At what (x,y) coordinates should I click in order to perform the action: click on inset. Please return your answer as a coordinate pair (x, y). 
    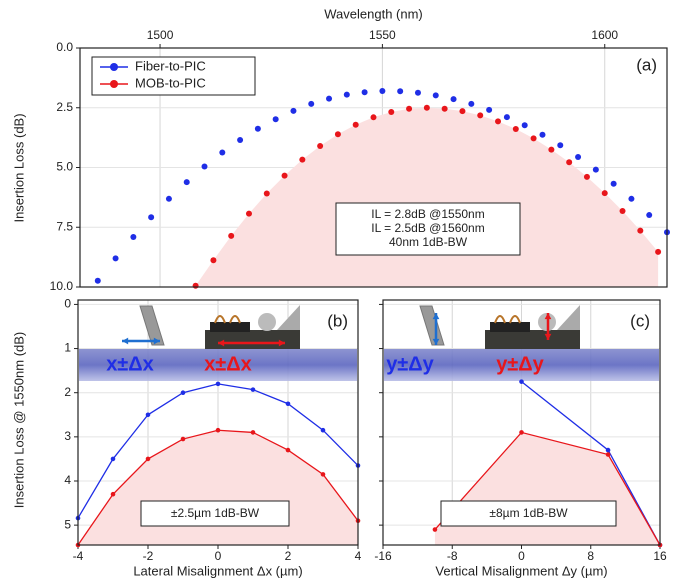
    Looking at the image, I should click on (521, 343).